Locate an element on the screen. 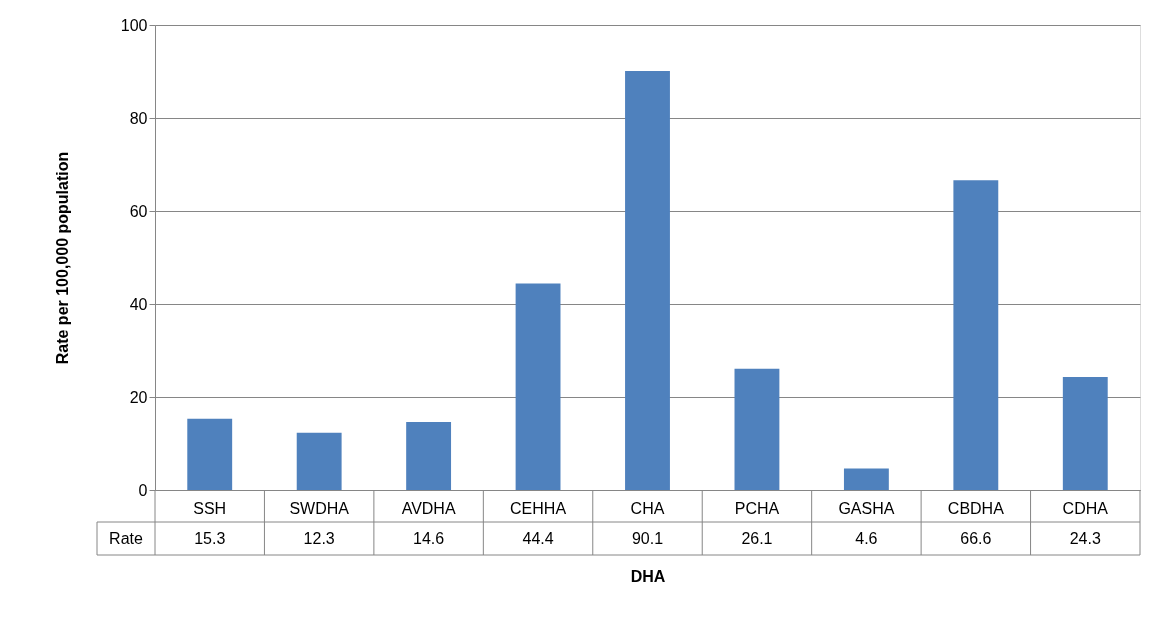 The height and width of the screenshot is (626, 1154). y-tick-label: 20 is located at coordinates (138, 397).